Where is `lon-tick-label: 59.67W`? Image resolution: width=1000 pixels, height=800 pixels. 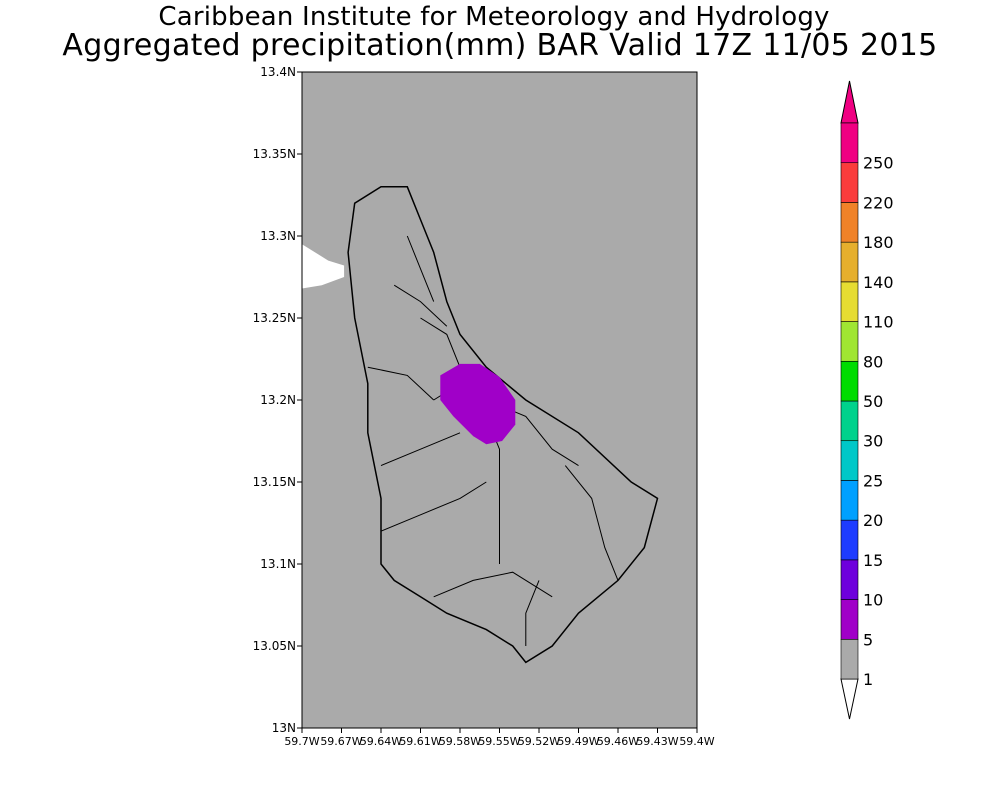
lon-tick-label: 59.67W is located at coordinates (341, 741).